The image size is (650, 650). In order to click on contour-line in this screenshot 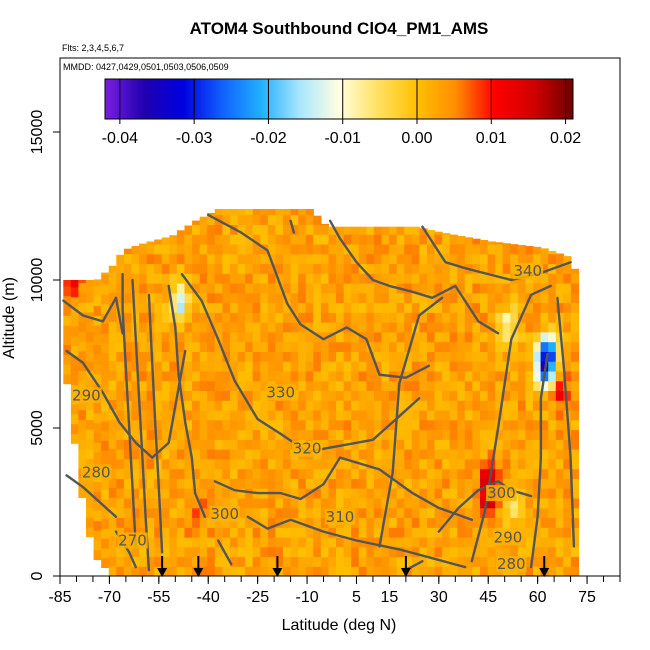, I will do `click(292, 226)`.